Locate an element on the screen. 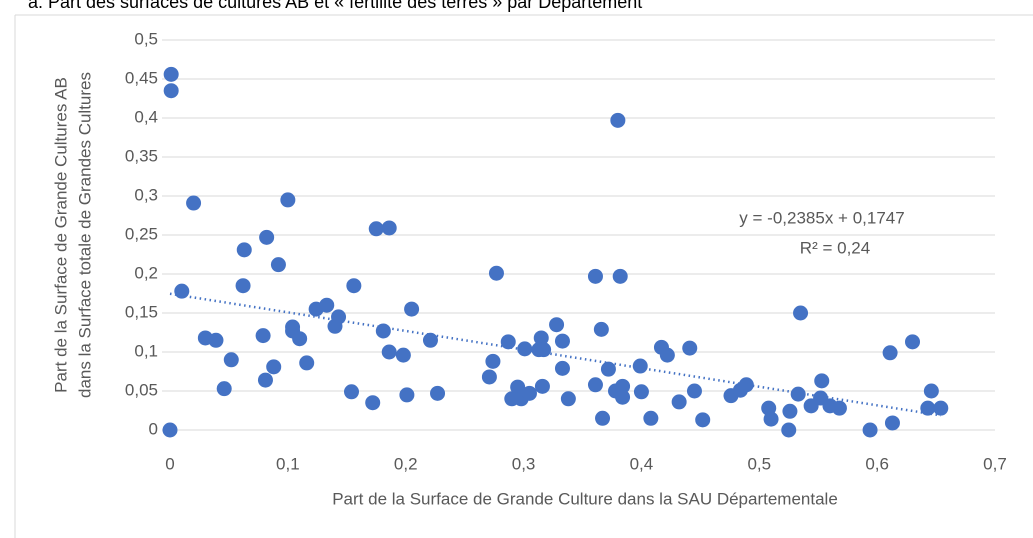 Image resolution: width=1033 pixels, height=538 pixels. y-tick-label: 0,25 is located at coordinates (141, 233).